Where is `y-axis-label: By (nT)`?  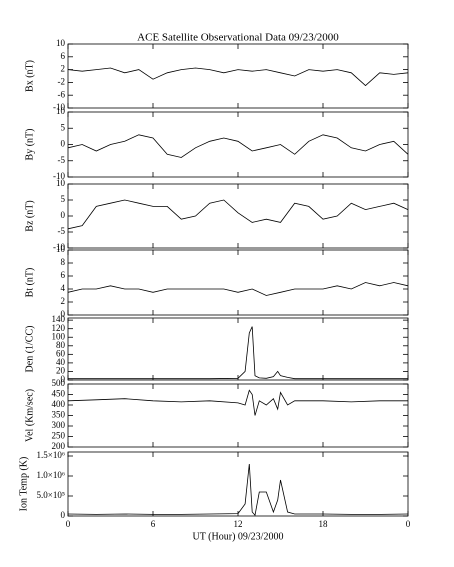 y-axis-label: By (nT) is located at coordinates (29, 145).